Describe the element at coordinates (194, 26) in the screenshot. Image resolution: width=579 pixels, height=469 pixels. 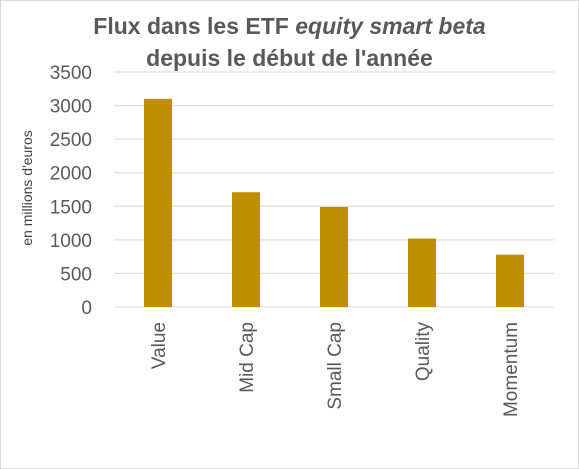
I see `title-line1-prefix: Flux dans les ETF` at that location.